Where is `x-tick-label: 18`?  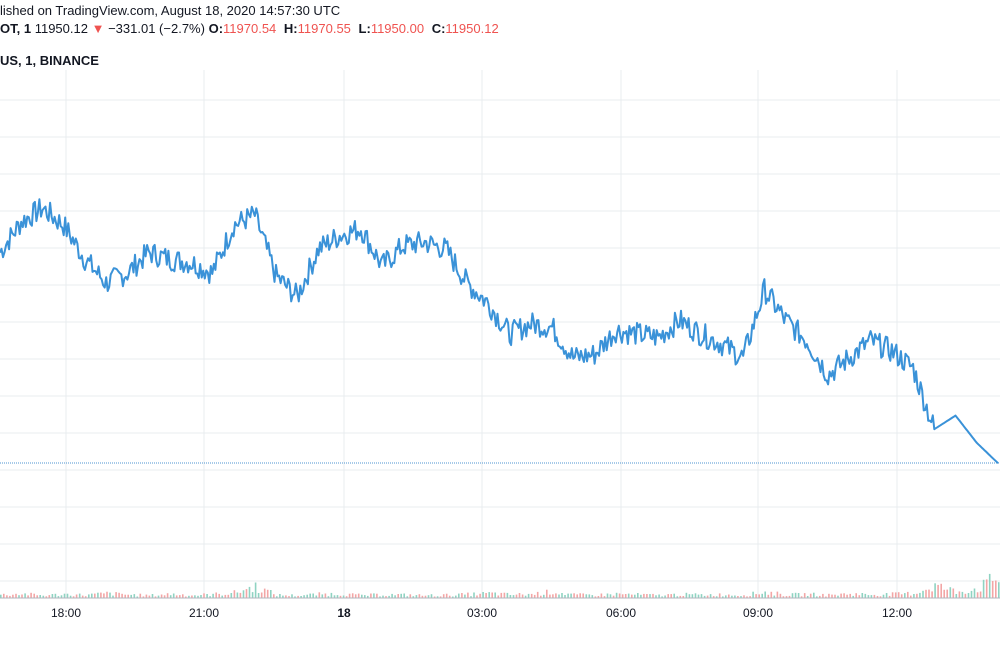
x-tick-label: 18 is located at coordinates (344, 613).